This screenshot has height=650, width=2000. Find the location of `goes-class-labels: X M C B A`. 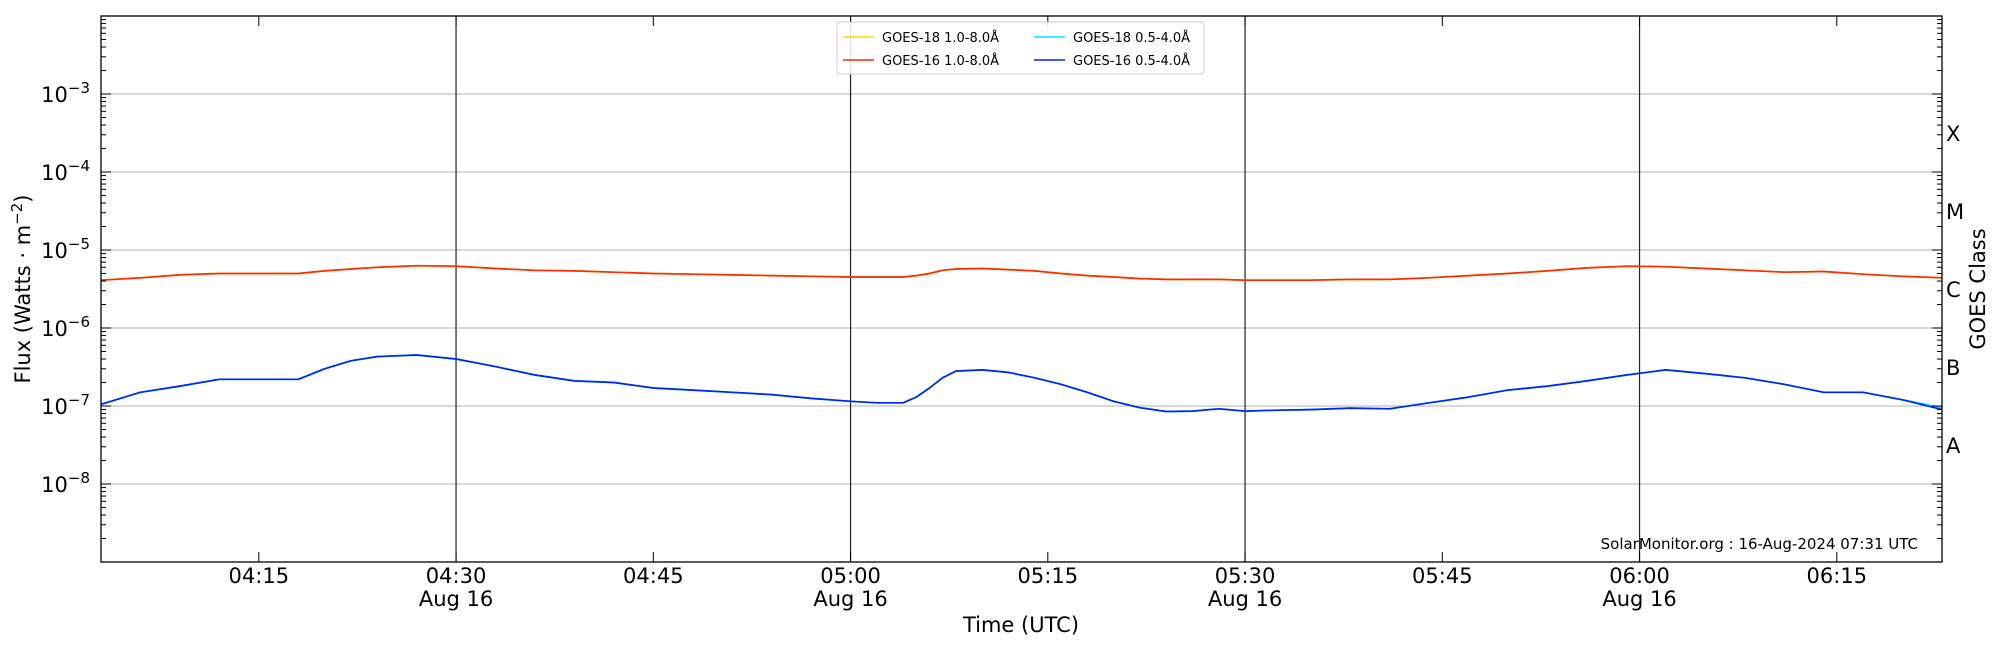

goes-class-labels: X M C B A is located at coordinates (1955, 290).